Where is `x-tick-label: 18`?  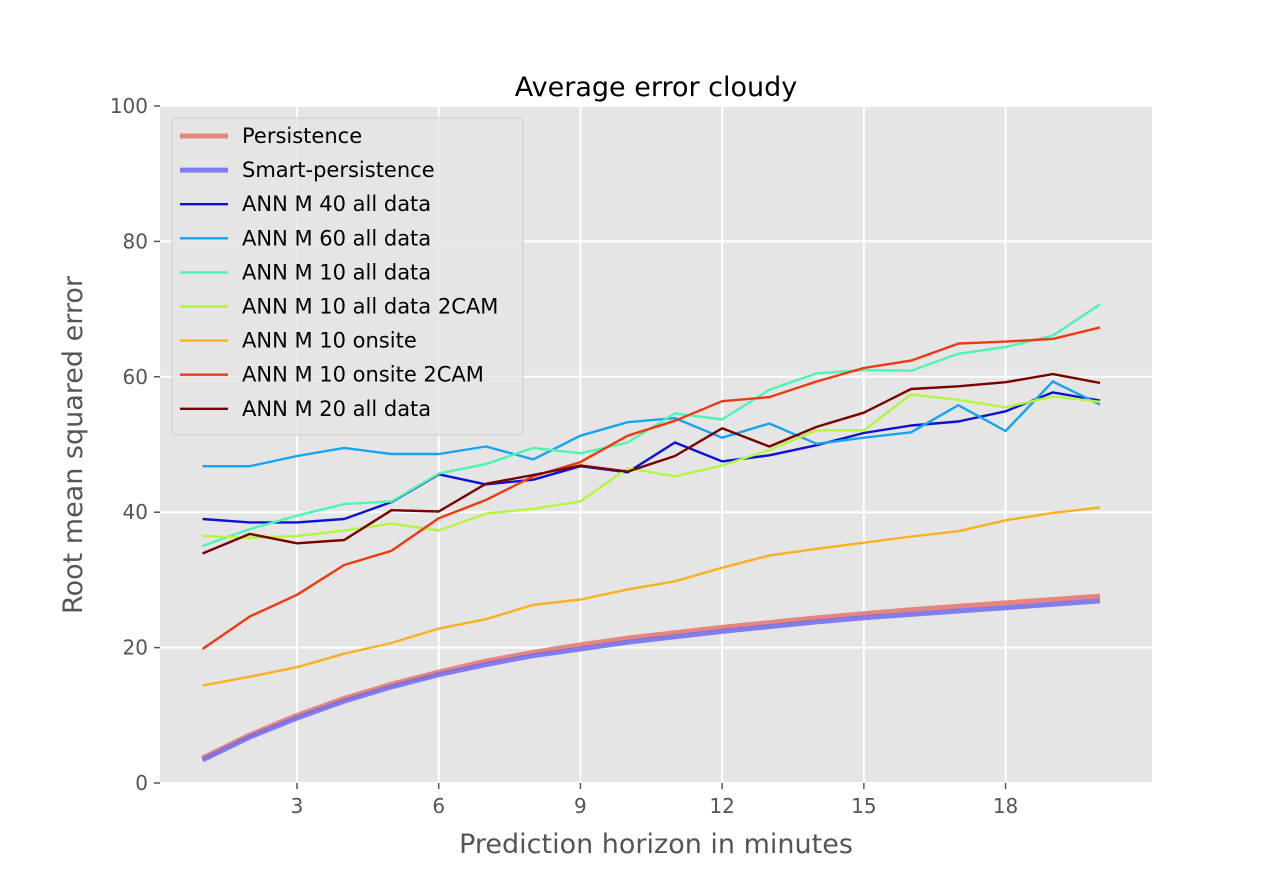 x-tick-label: 18 is located at coordinates (1005, 806).